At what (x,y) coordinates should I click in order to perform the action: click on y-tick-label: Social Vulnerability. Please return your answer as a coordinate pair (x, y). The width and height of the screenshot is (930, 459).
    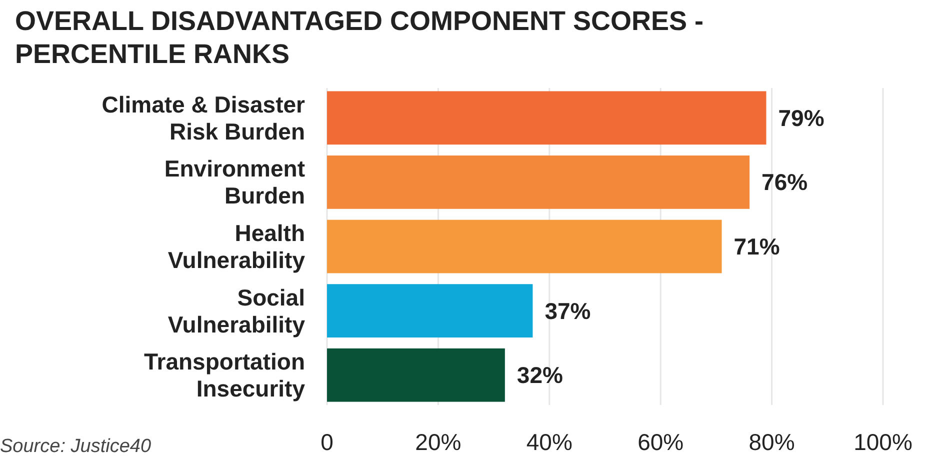
    Looking at the image, I should click on (237, 311).